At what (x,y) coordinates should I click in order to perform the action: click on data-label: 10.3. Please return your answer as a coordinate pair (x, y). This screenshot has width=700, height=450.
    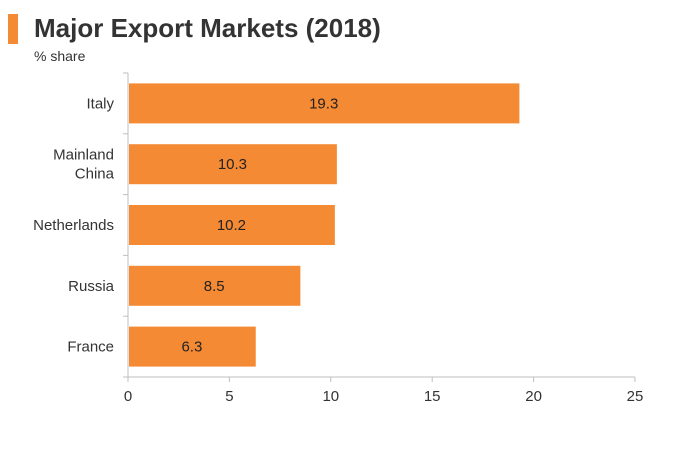
    Looking at the image, I should click on (232, 164).